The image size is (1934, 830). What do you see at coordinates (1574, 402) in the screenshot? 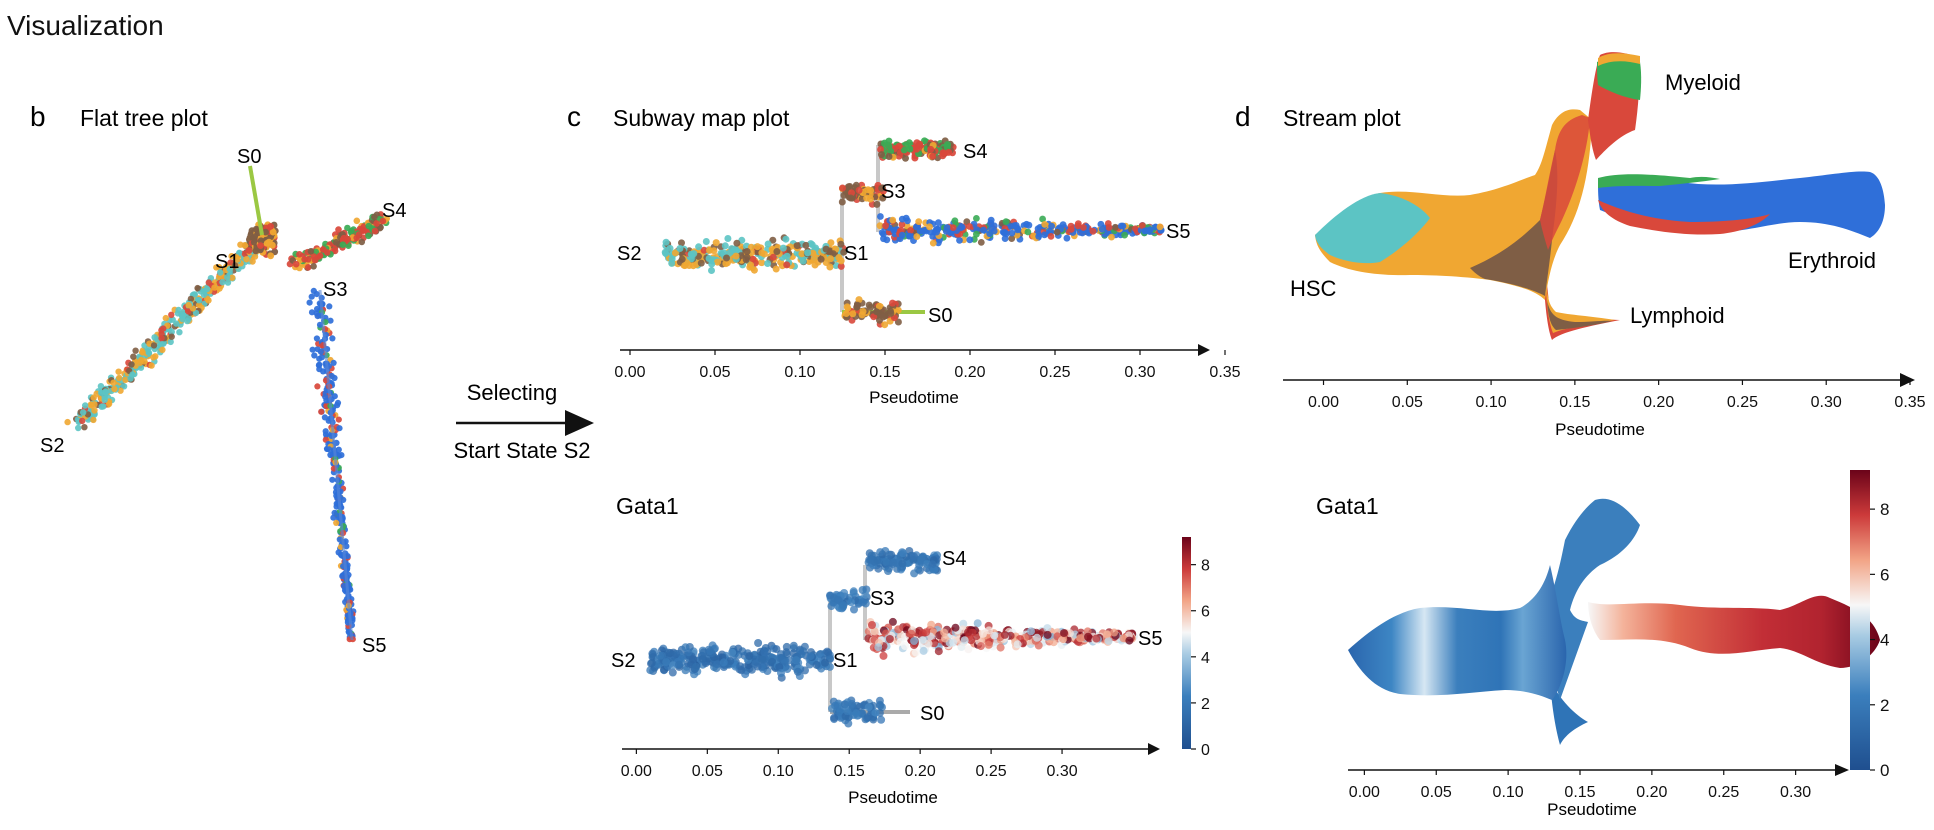
I see `stream-x-tick-label: 0.15` at bounding box center [1574, 402].